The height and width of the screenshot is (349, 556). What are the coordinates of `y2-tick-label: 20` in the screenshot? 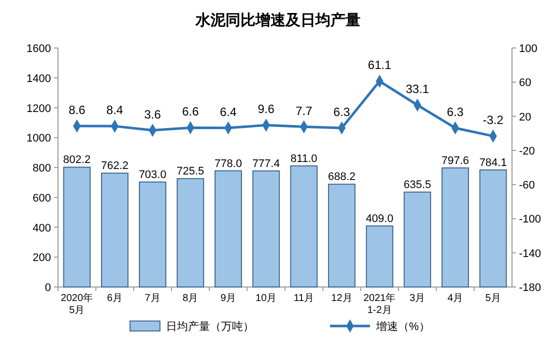 It's located at (525, 117).